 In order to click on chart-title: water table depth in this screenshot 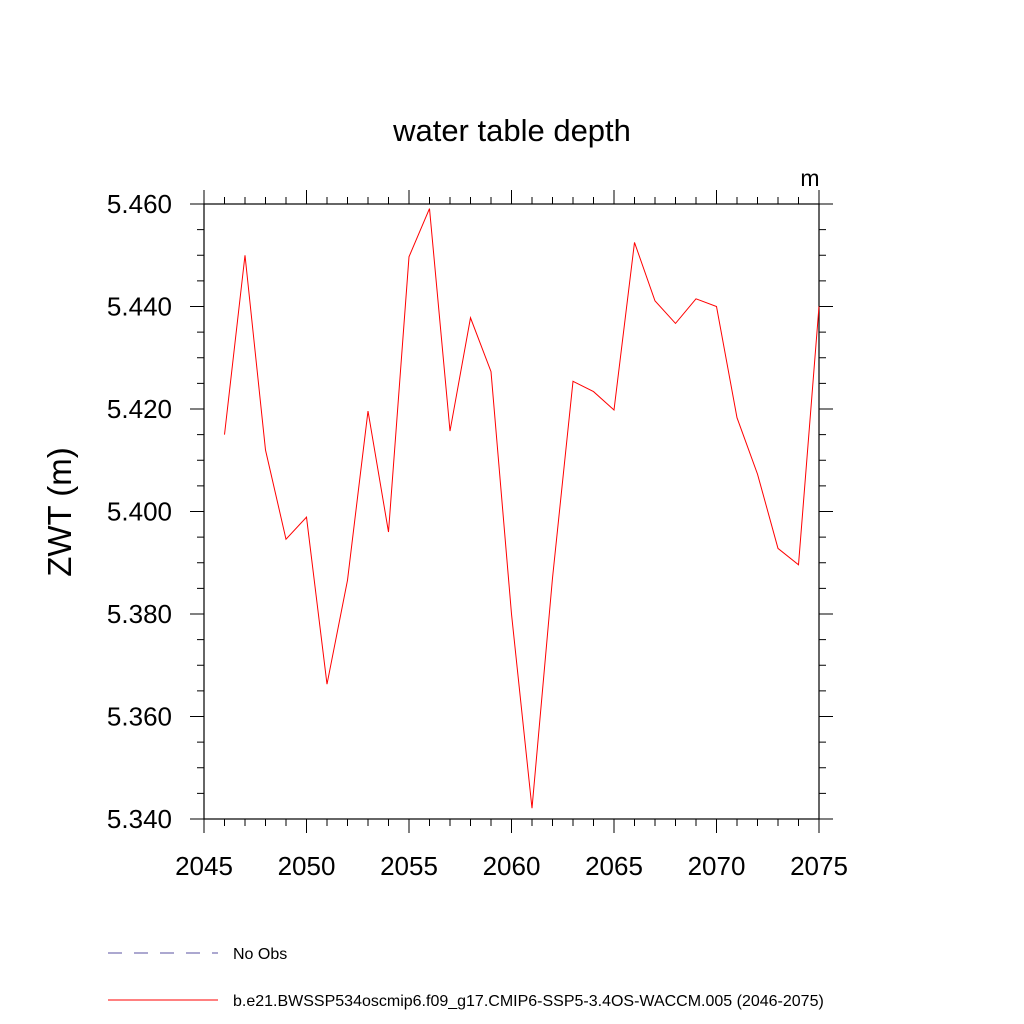, I will do `click(511, 130)`.